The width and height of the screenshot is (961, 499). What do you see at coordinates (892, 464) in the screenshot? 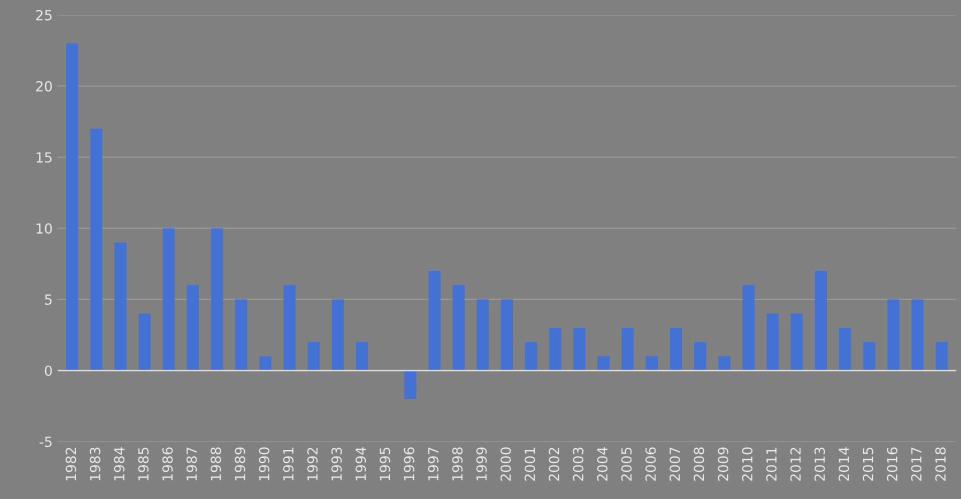
I see `x-tick-label: 2016` at bounding box center [892, 464].